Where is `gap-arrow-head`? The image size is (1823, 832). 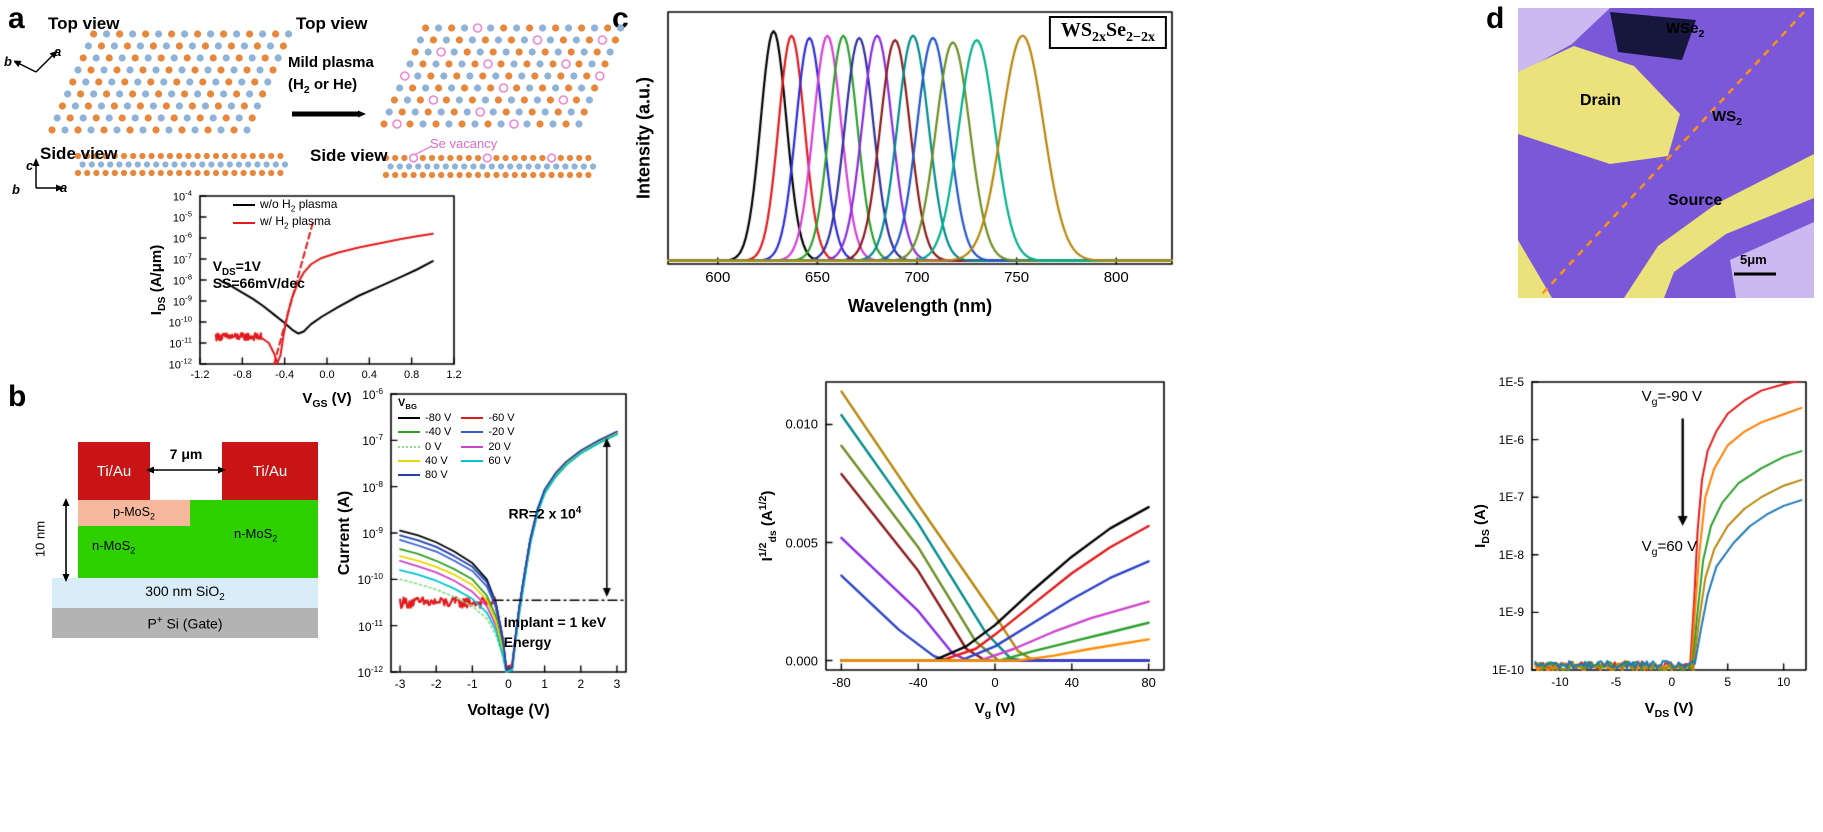 gap-arrow-head is located at coordinates (222, 470).